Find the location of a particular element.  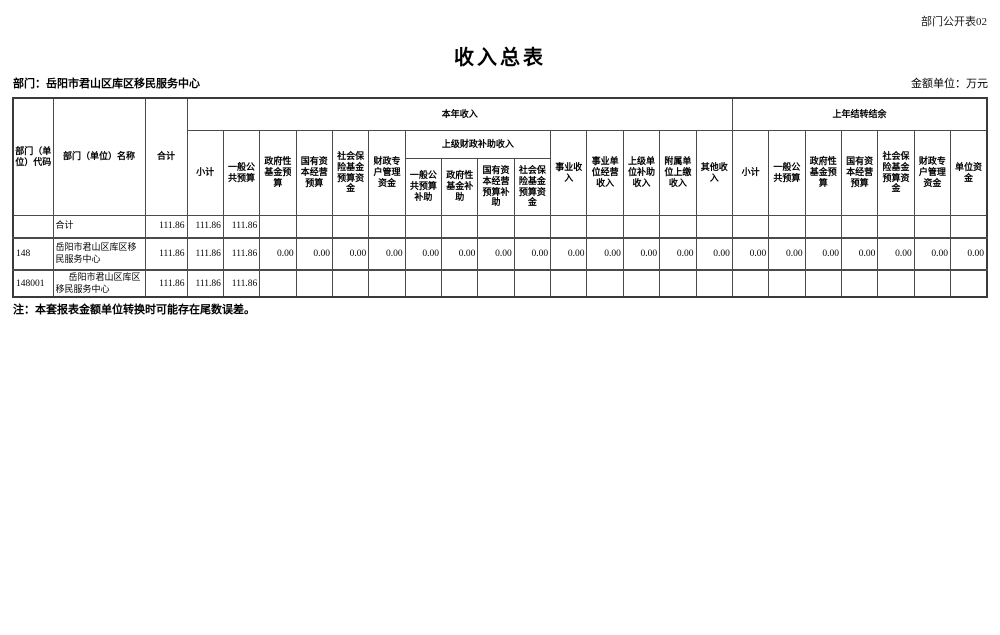

th-gov-fund-subsidy: 政府性基金补助 is located at coordinates (460, 186).